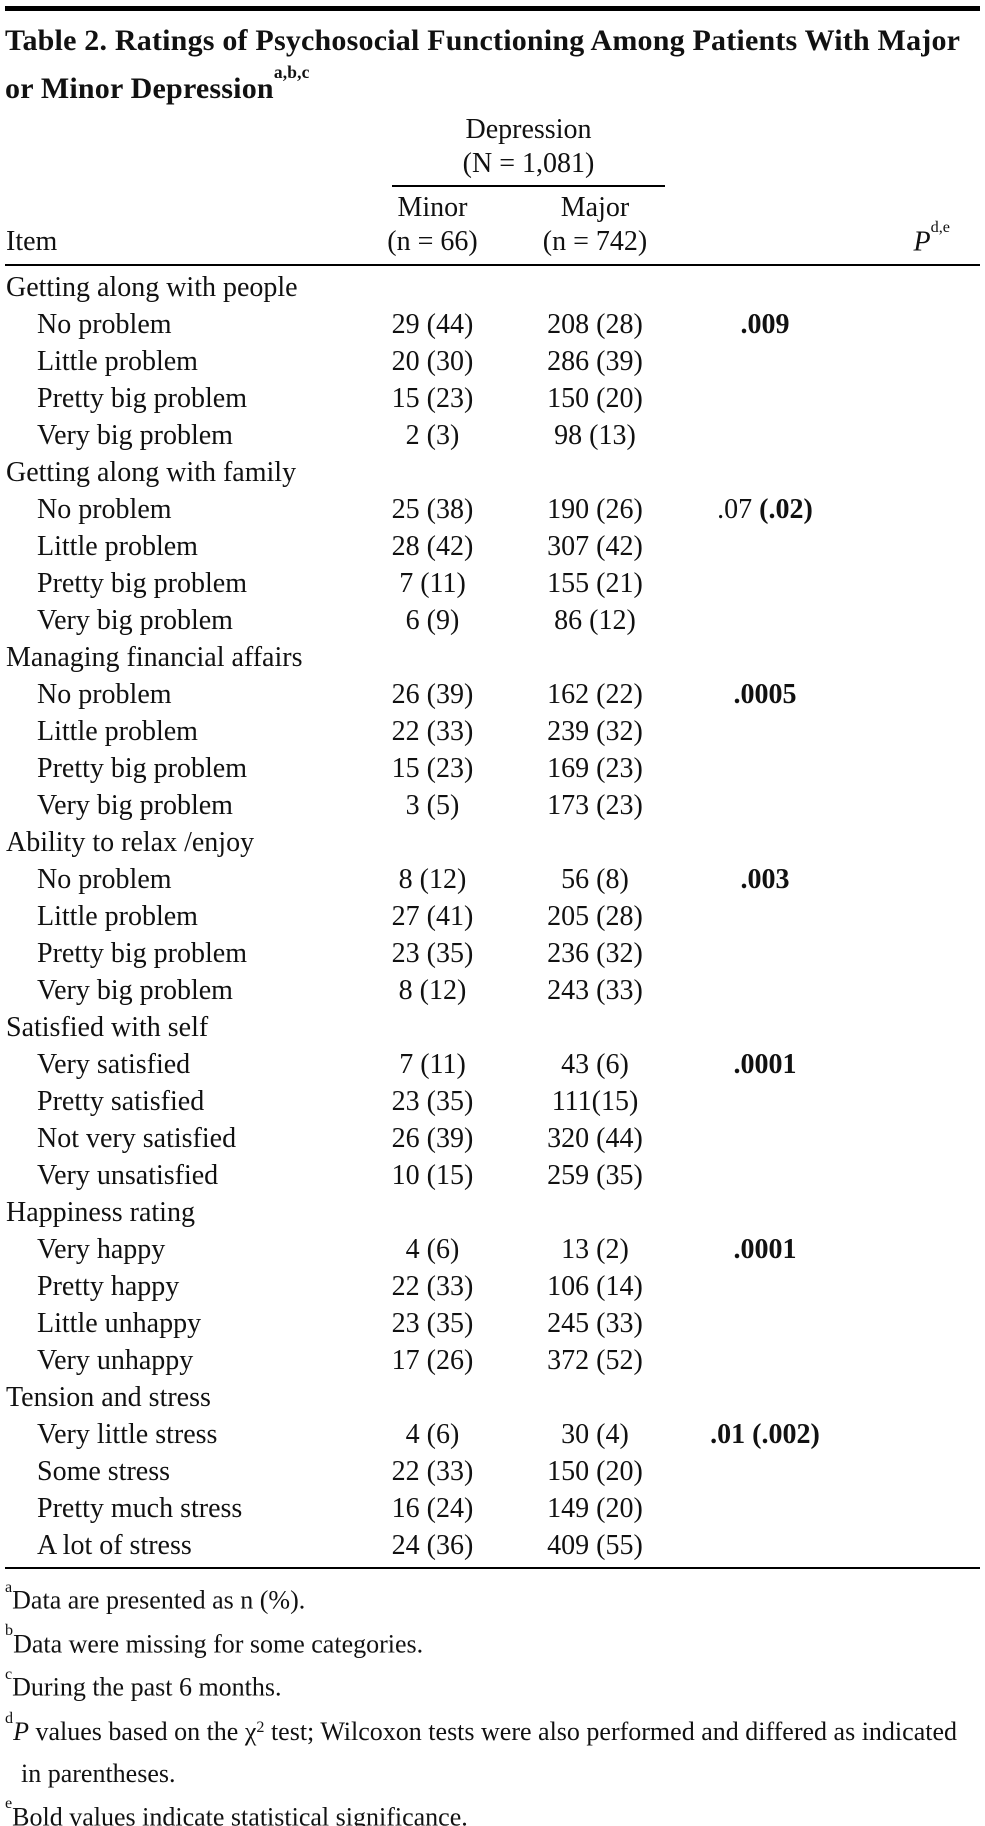 The width and height of the screenshot is (985, 1826). I want to click on footnote-mark: a, so click(9, 1587).